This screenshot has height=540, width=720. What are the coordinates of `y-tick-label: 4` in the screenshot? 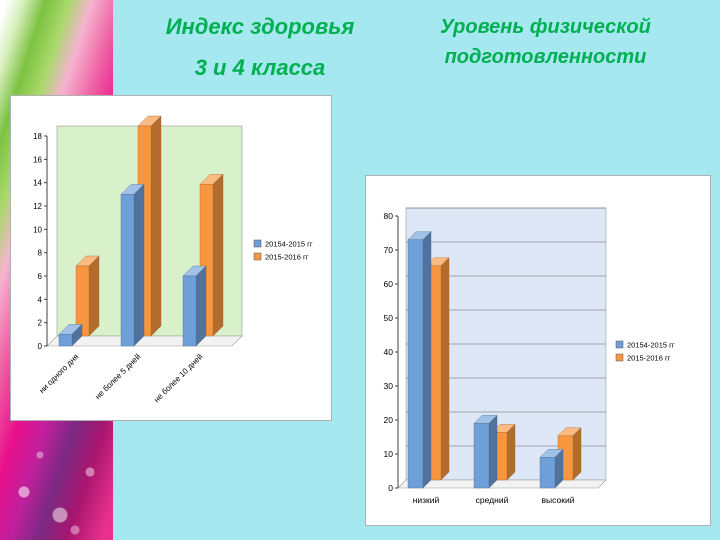 It's located at (40, 299).